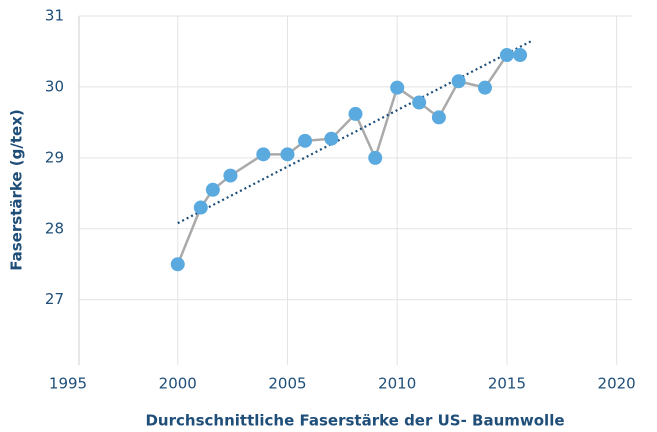 This screenshot has height=432, width=657. Describe the element at coordinates (507, 384) in the screenshot. I see `x-tick-label: 2015` at that location.